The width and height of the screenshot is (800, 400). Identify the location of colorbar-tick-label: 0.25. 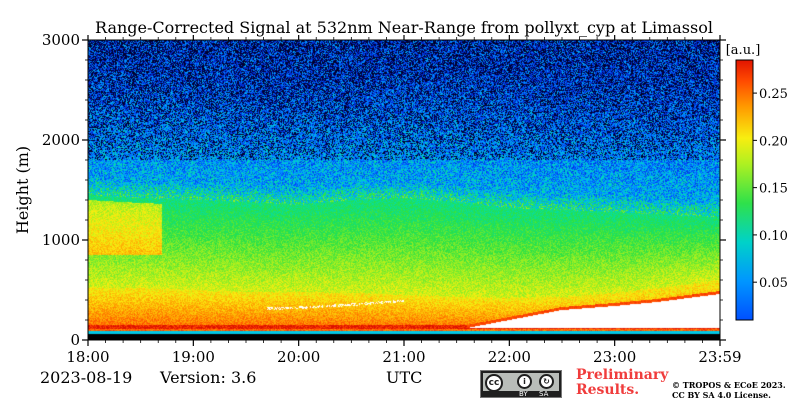
(773, 94).